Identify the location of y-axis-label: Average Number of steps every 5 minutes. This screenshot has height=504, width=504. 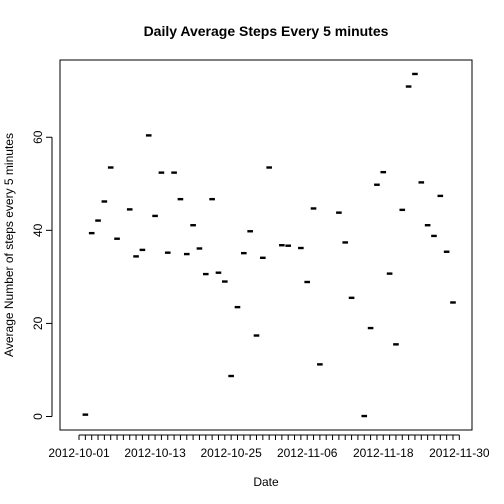
(9, 245).